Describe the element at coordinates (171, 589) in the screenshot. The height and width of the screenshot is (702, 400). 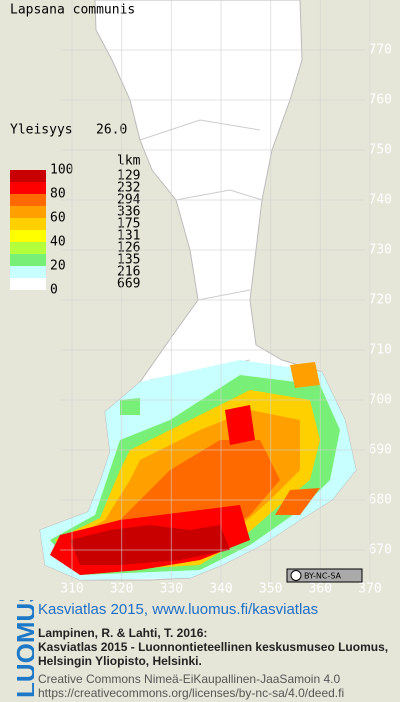
I see `x-tick-label: 330` at that location.